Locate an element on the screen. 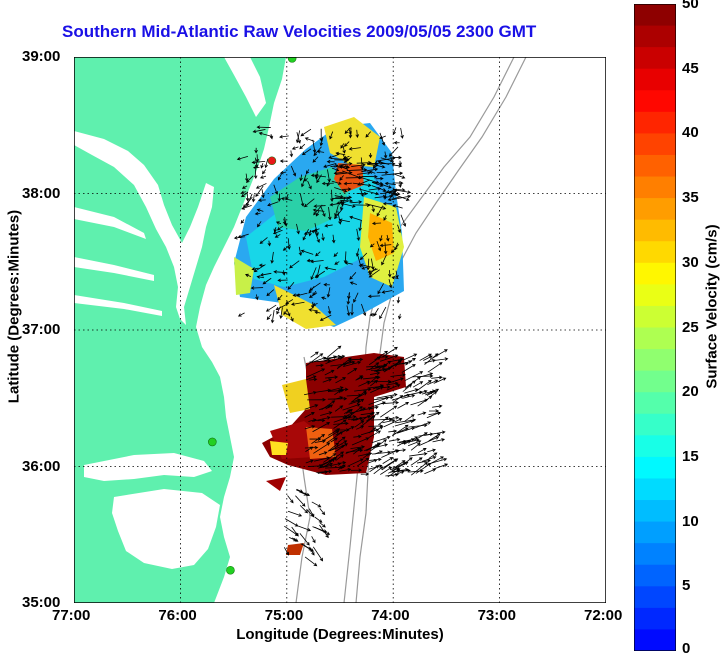 Image resolution: width=724 pixels, height=659 pixels. station-hatteras-marker is located at coordinates (230, 570).